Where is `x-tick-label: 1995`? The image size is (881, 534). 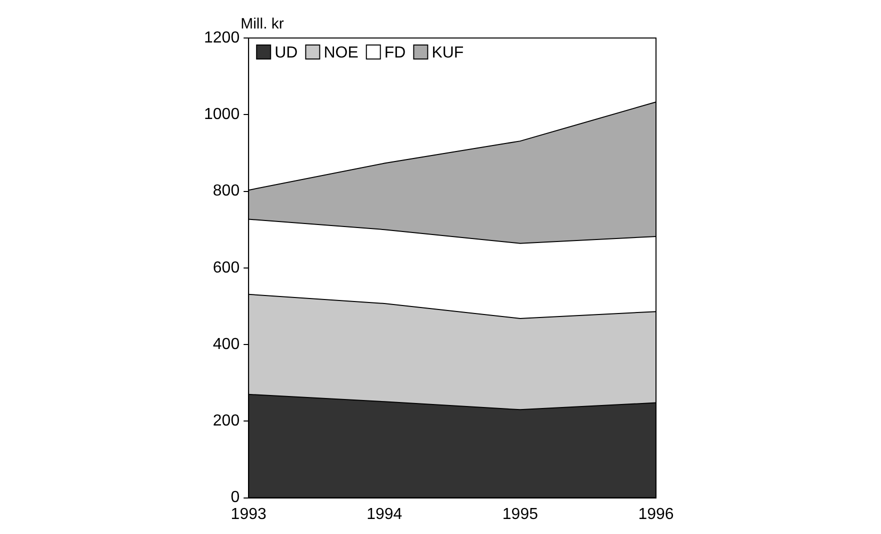
x-tick-label: 1995 is located at coordinates (520, 514).